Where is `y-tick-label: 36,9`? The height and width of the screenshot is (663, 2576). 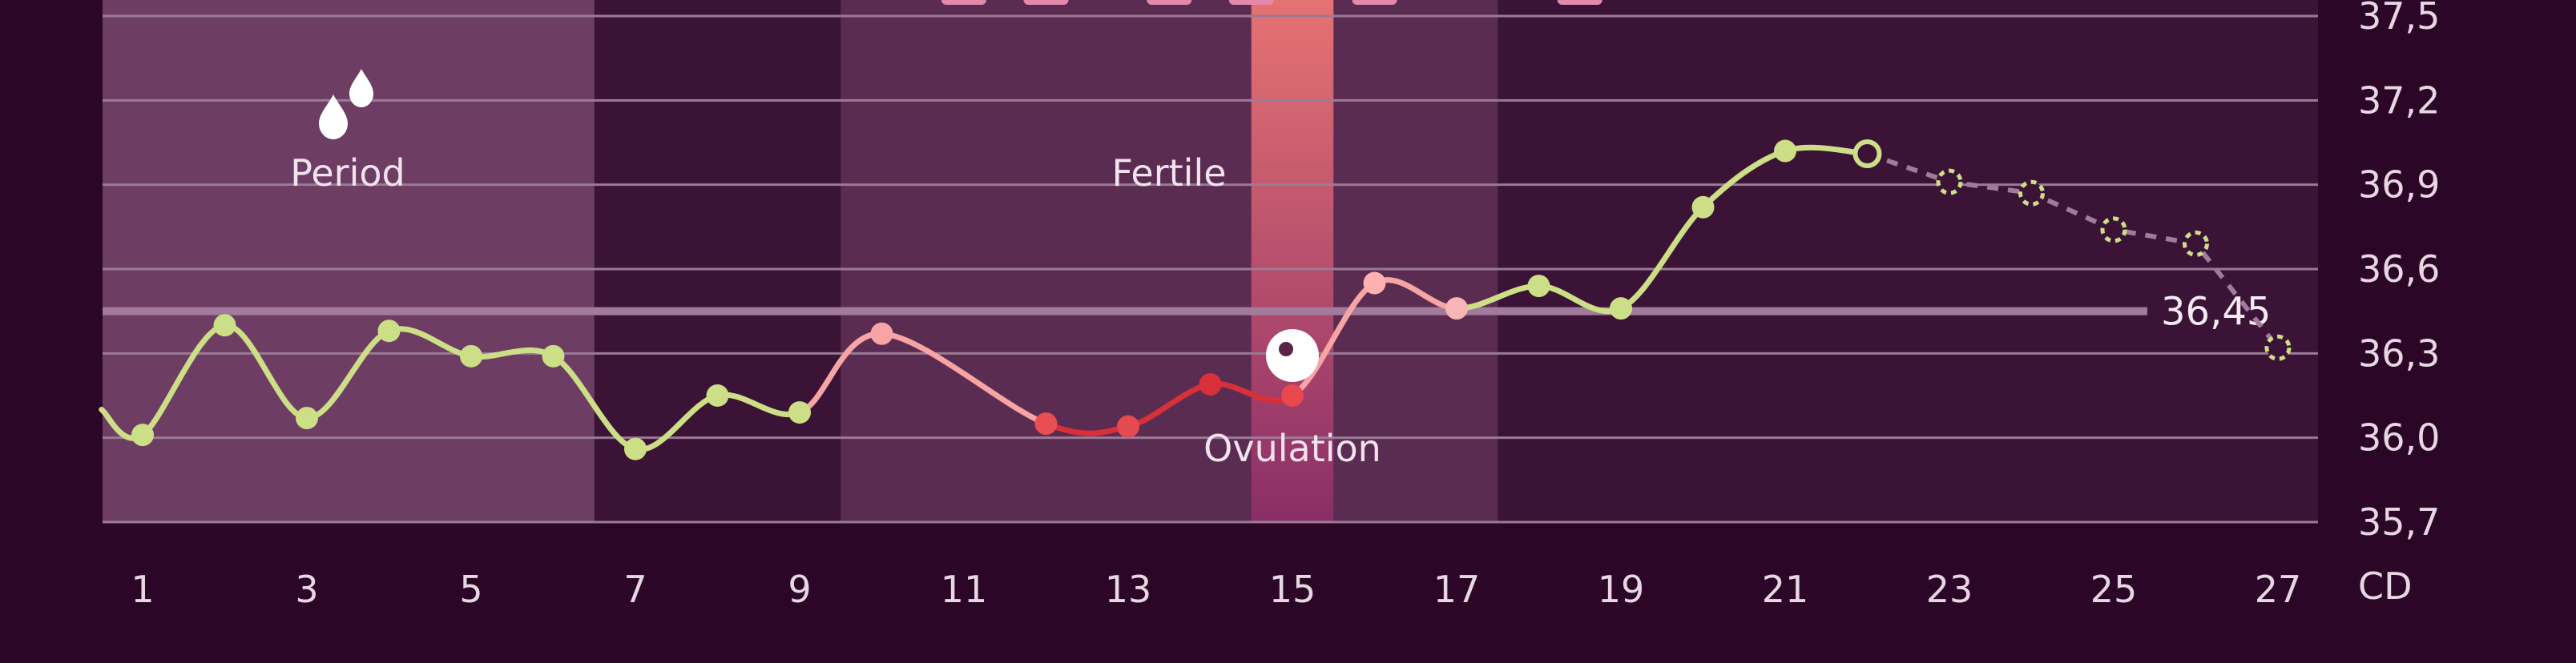 y-tick-label: 36,9 is located at coordinates (2399, 185).